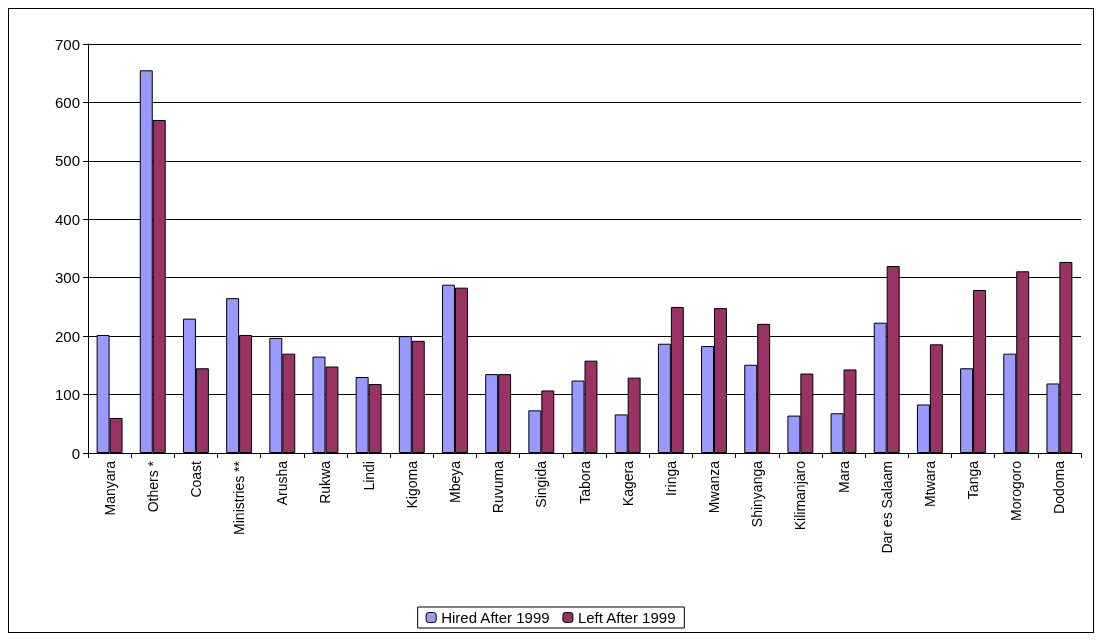 This screenshot has width=1102, height=641. What do you see at coordinates (886, 507) in the screenshot?
I see `x-tick-label: Dar es Salaam` at bounding box center [886, 507].